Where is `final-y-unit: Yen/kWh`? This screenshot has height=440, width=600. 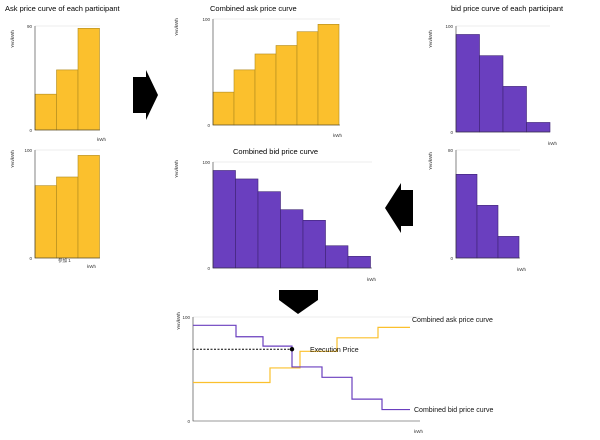
final-y-unit: Yen/kWh is located at coordinates (178, 321).